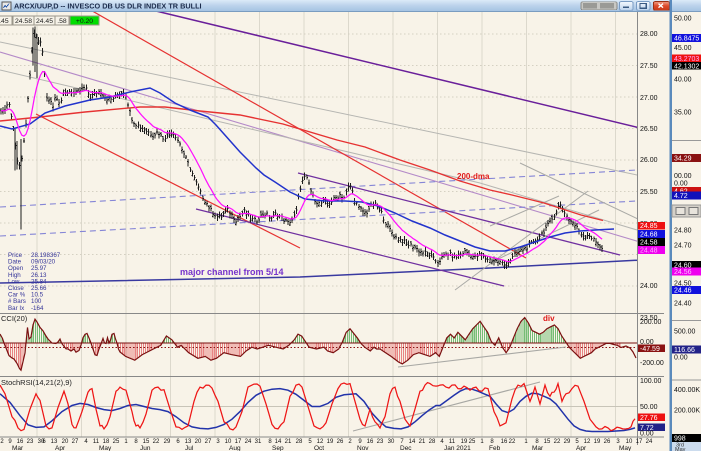 Image resolution: width=701 pixels, height=451 pixels. What do you see at coordinates (683, 113) in the screenshot?
I see `svg-text: 35.00` at bounding box center [683, 113].